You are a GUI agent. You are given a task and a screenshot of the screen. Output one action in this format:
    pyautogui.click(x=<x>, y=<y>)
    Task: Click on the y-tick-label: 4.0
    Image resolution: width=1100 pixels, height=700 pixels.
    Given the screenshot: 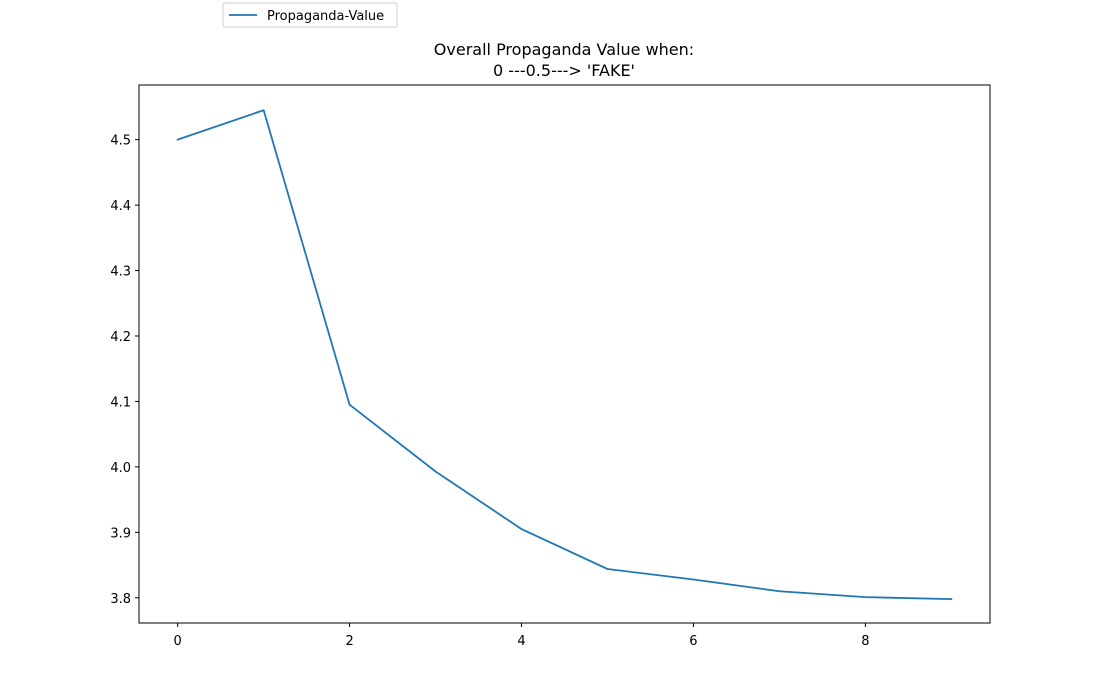 What is the action you would take?
    pyautogui.click(x=120, y=468)
    